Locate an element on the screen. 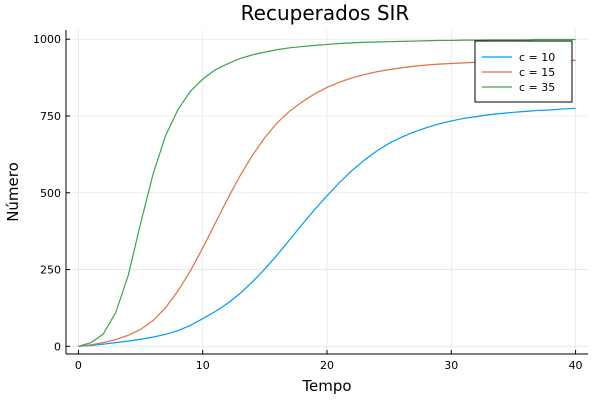 The height and width of the screenshot is (400, 600). y-axis-label: Número is located at coordinates (13, 192).